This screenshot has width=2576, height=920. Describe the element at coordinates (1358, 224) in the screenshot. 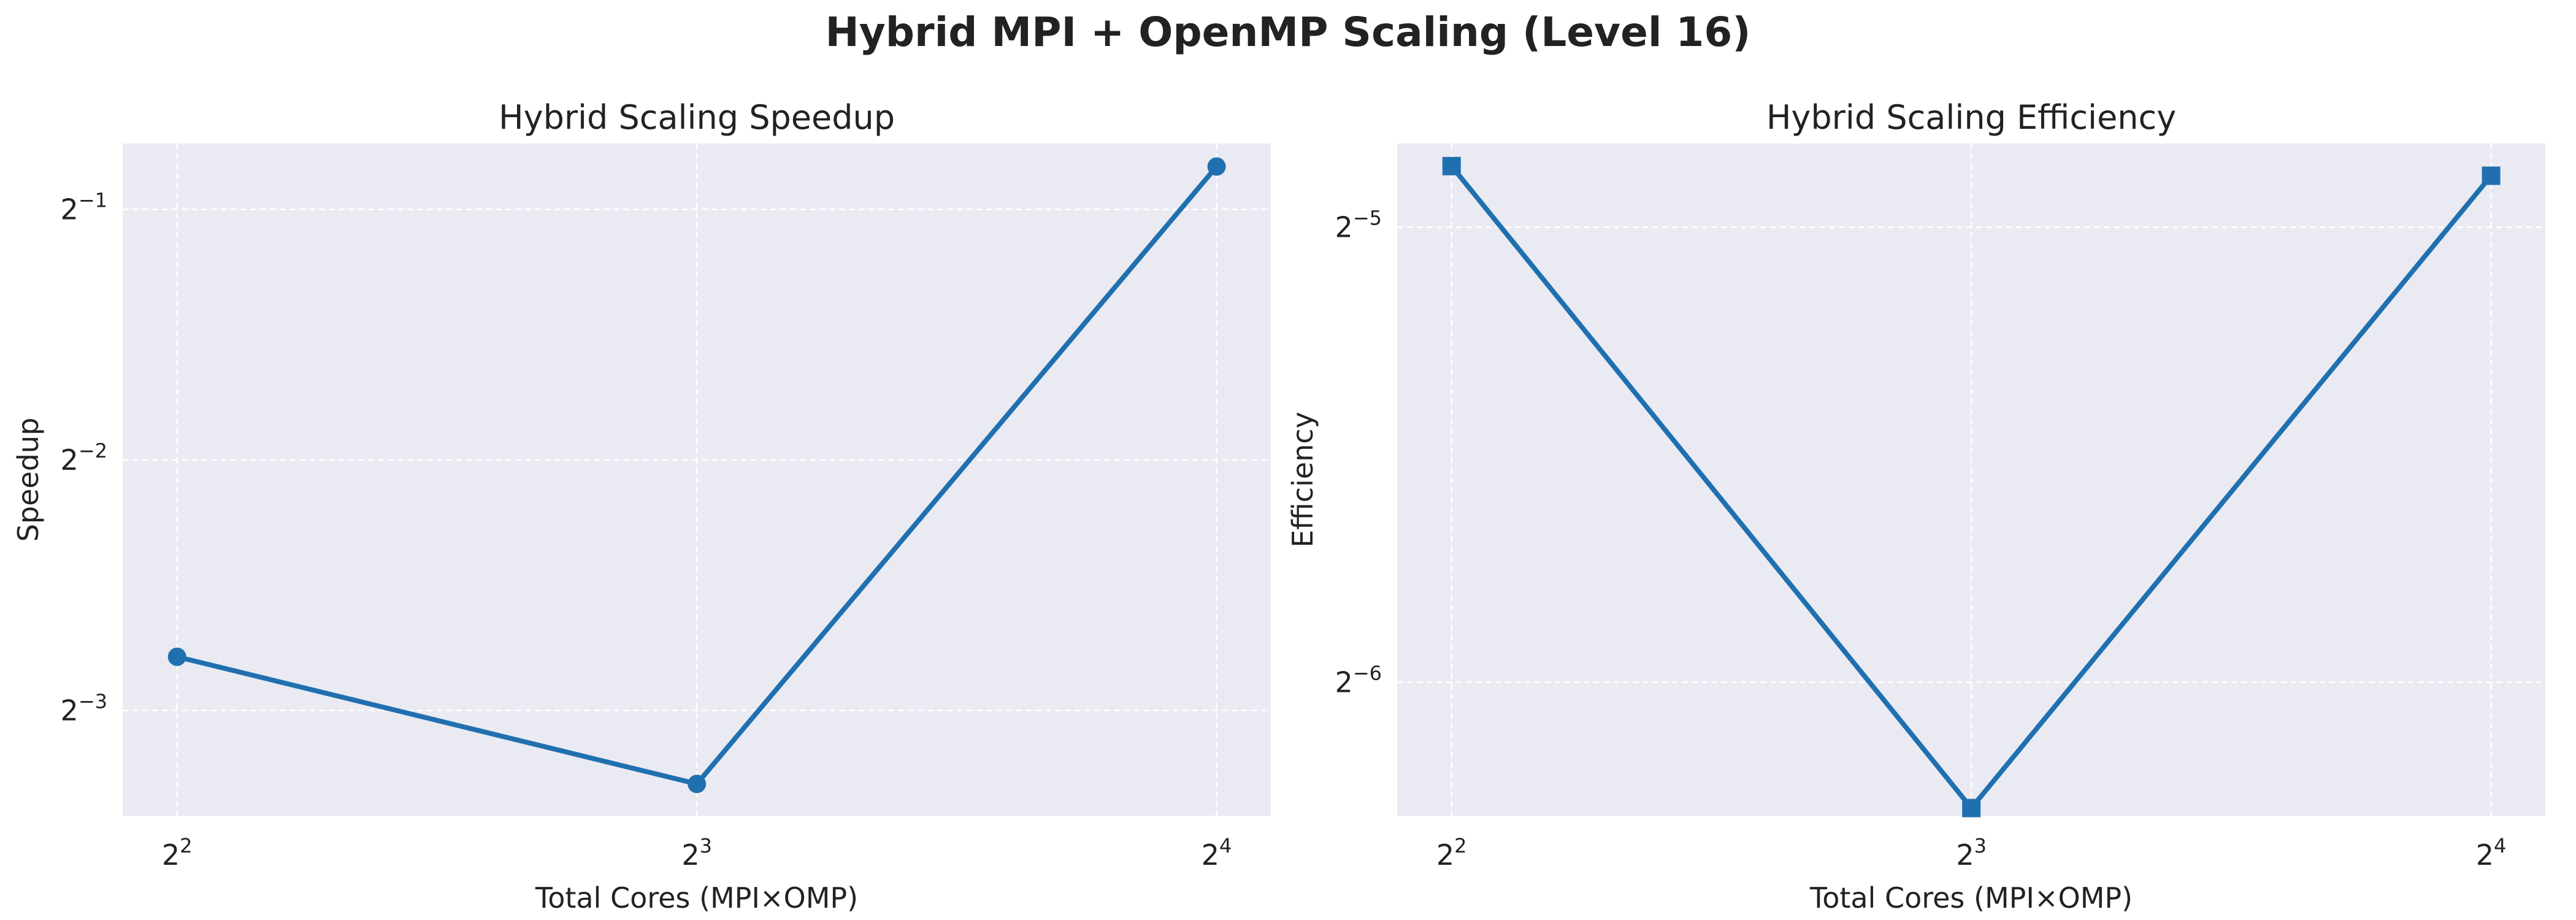

I see `y-tick-label: 2−5` at that location.